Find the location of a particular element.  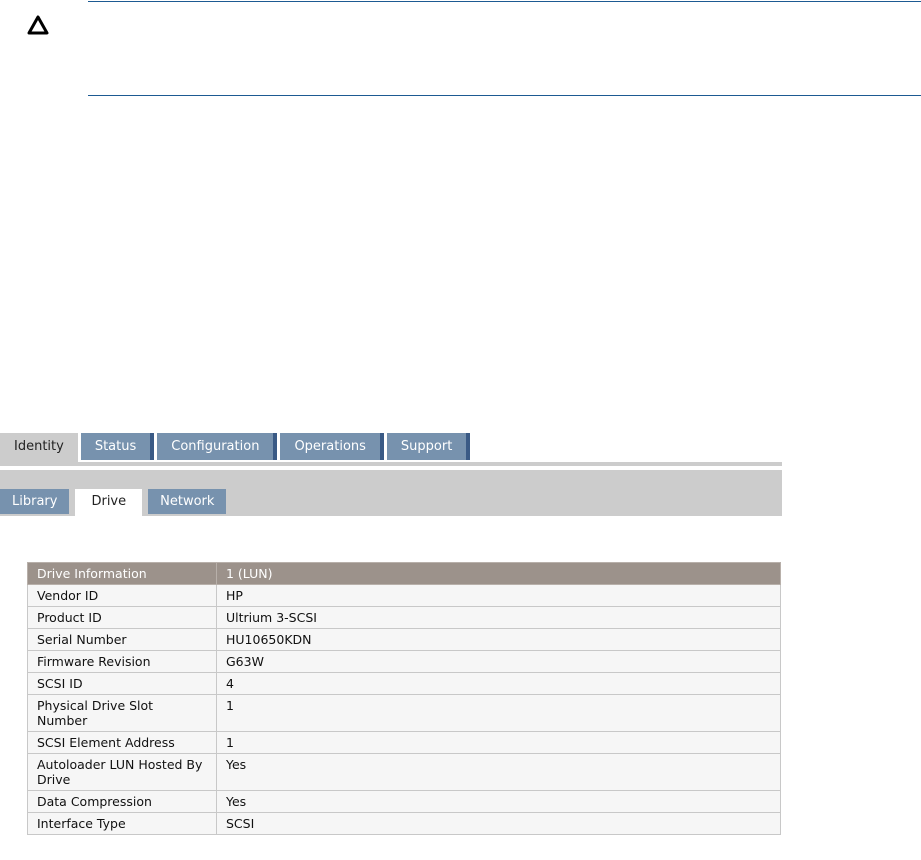

label-cell: Interface Type is located at coordinates (122, 823).